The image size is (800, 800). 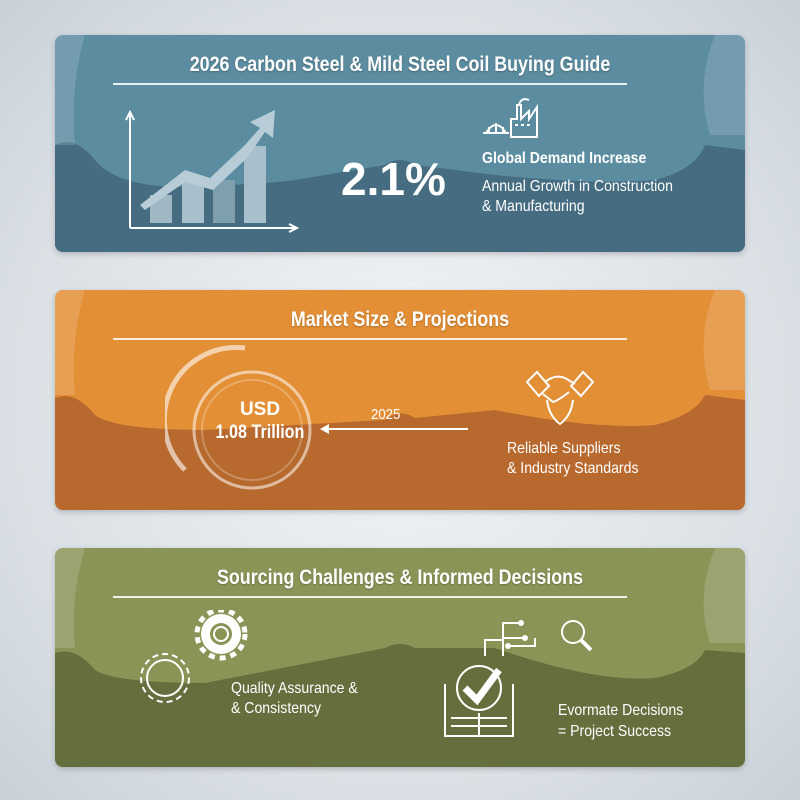 What do you see at coordinates (564, 158) in the screenshot?
I see `demand-heading: Global Demand Increase` at bounding box center [564, 158].